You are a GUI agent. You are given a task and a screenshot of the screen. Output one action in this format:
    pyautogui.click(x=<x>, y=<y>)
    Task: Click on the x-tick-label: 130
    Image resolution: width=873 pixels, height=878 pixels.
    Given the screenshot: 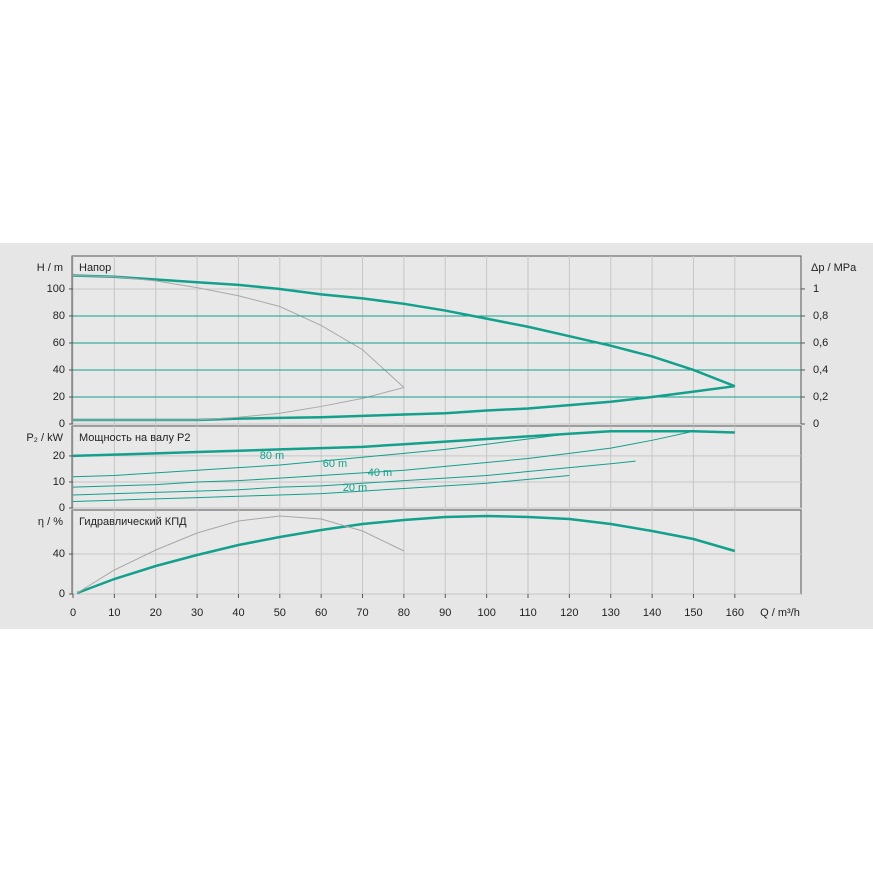 What is the action you would take?
    pyautogui.click(x=611, y=613)
    